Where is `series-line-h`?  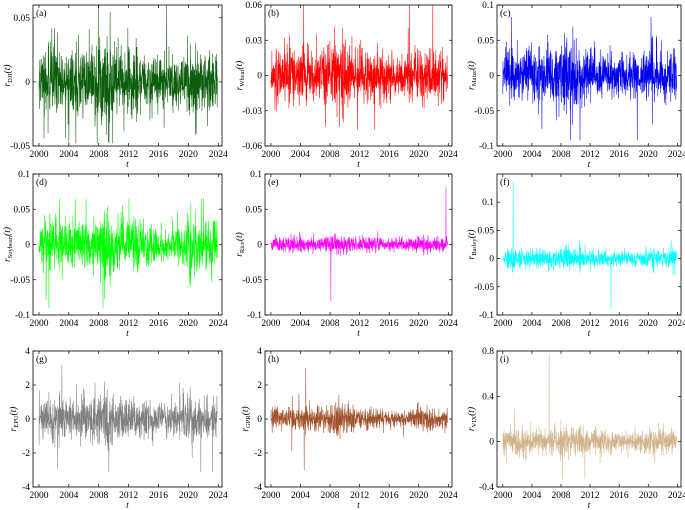 series-line-h is located at coordinates (359, 419).